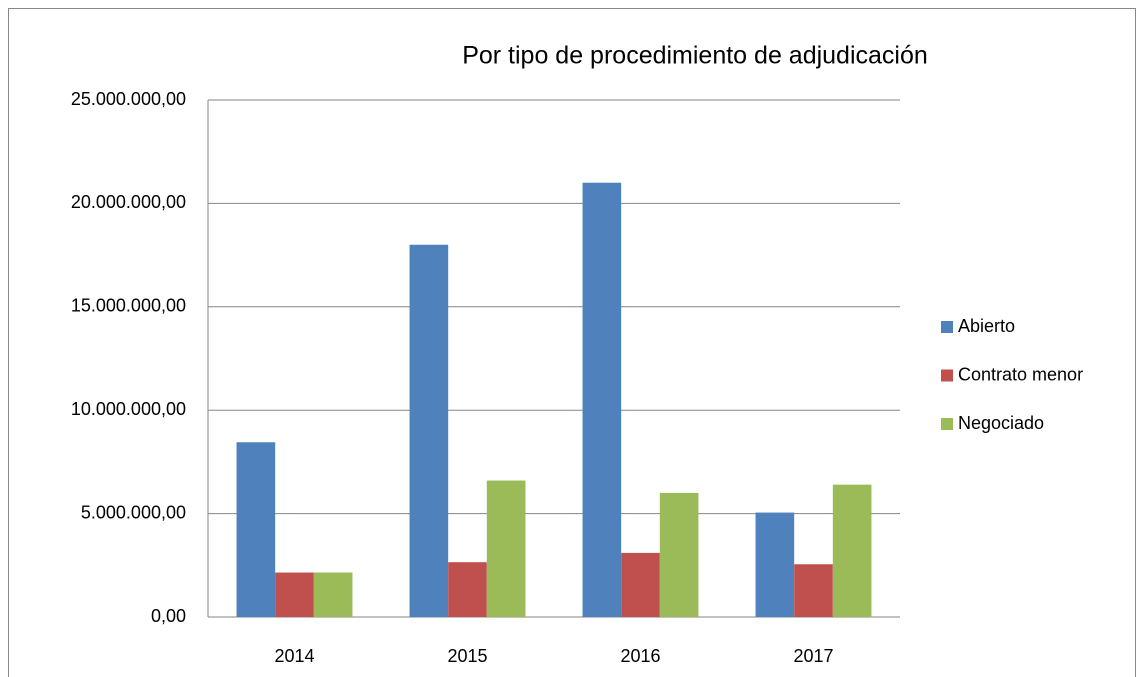  Describe the element at coordinates (128, 99) in the screenshot. I see `y-tick-label: 25.000.000,00` at that location.